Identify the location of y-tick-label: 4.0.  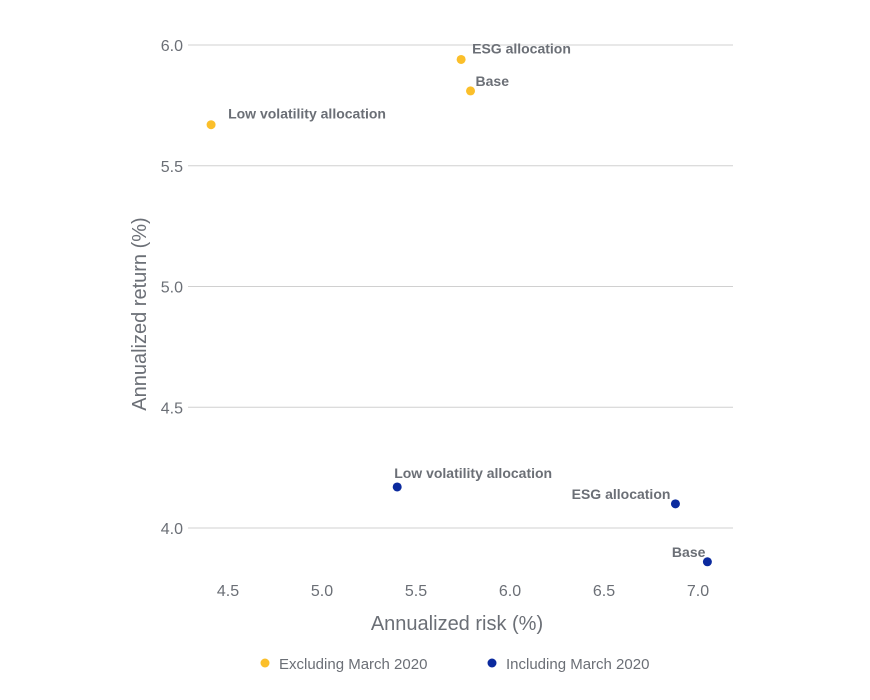
(172, 529).